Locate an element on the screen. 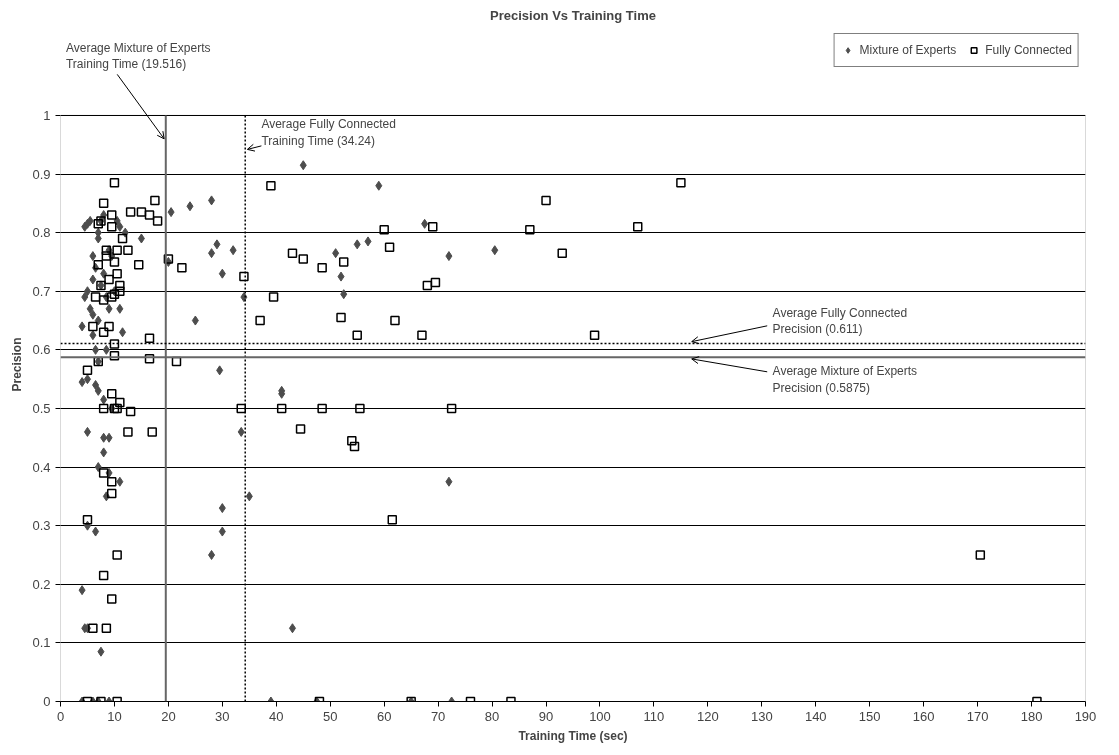 The height and width of the screenshot is (755, 1119). x-tick-label: 40 is located at coordinates (276, 716).